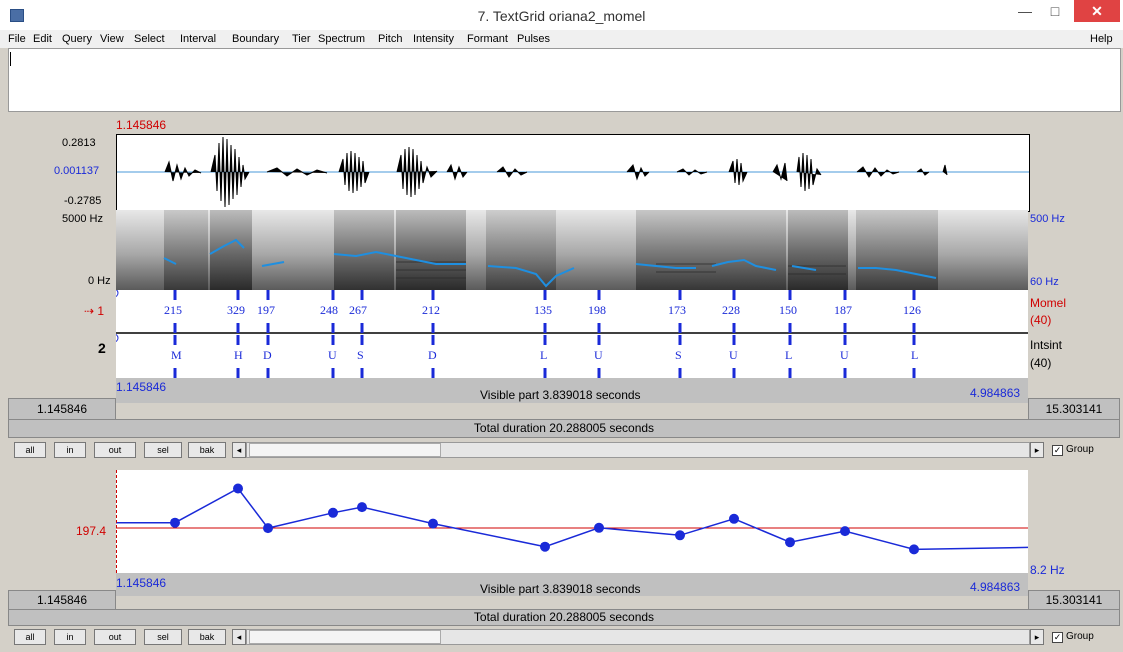 The image size is (1123, 652). What do you see at coordinates (17, 39) in the screenshot?
I see `menu-file: File` at bounding box center [17, 39].